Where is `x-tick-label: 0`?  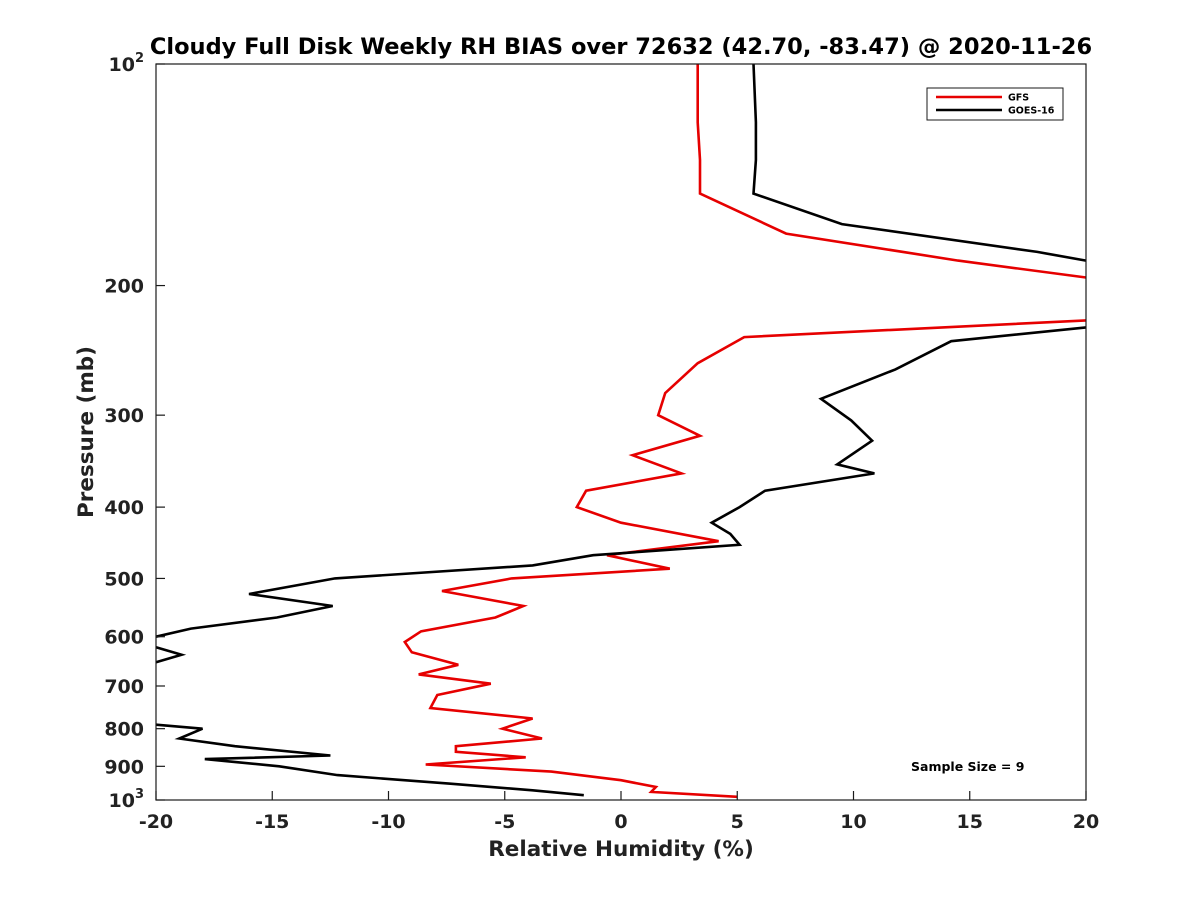
x-tick-label: 0 is located at coordinates (620, 822).